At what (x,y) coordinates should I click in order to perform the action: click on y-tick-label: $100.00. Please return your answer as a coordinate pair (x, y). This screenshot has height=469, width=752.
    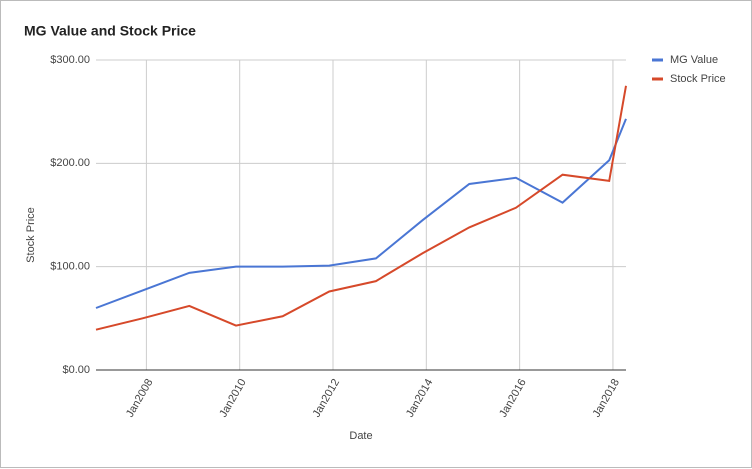
    Looking at the image, I should click on (70, 267).